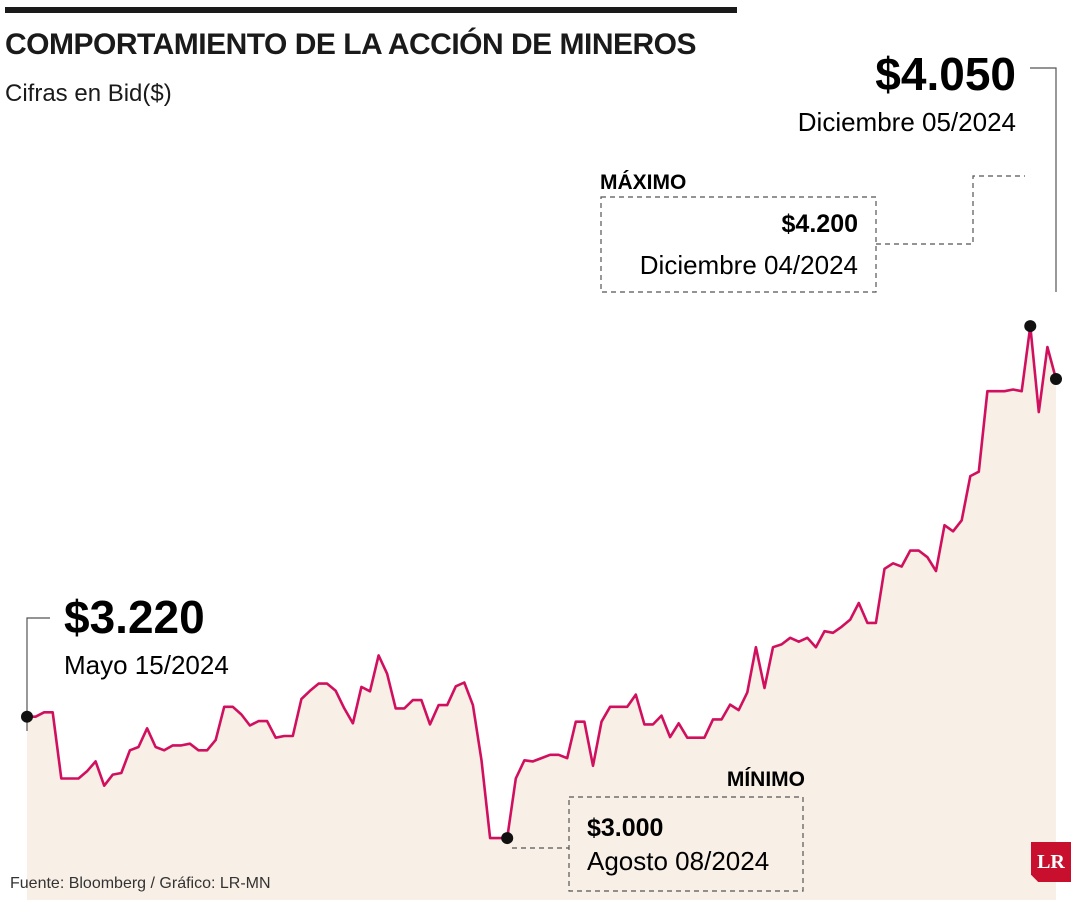  I want to click on source-note: Fuente: Bloomberg / Gráfico: LR-MN, so click(140, 883).